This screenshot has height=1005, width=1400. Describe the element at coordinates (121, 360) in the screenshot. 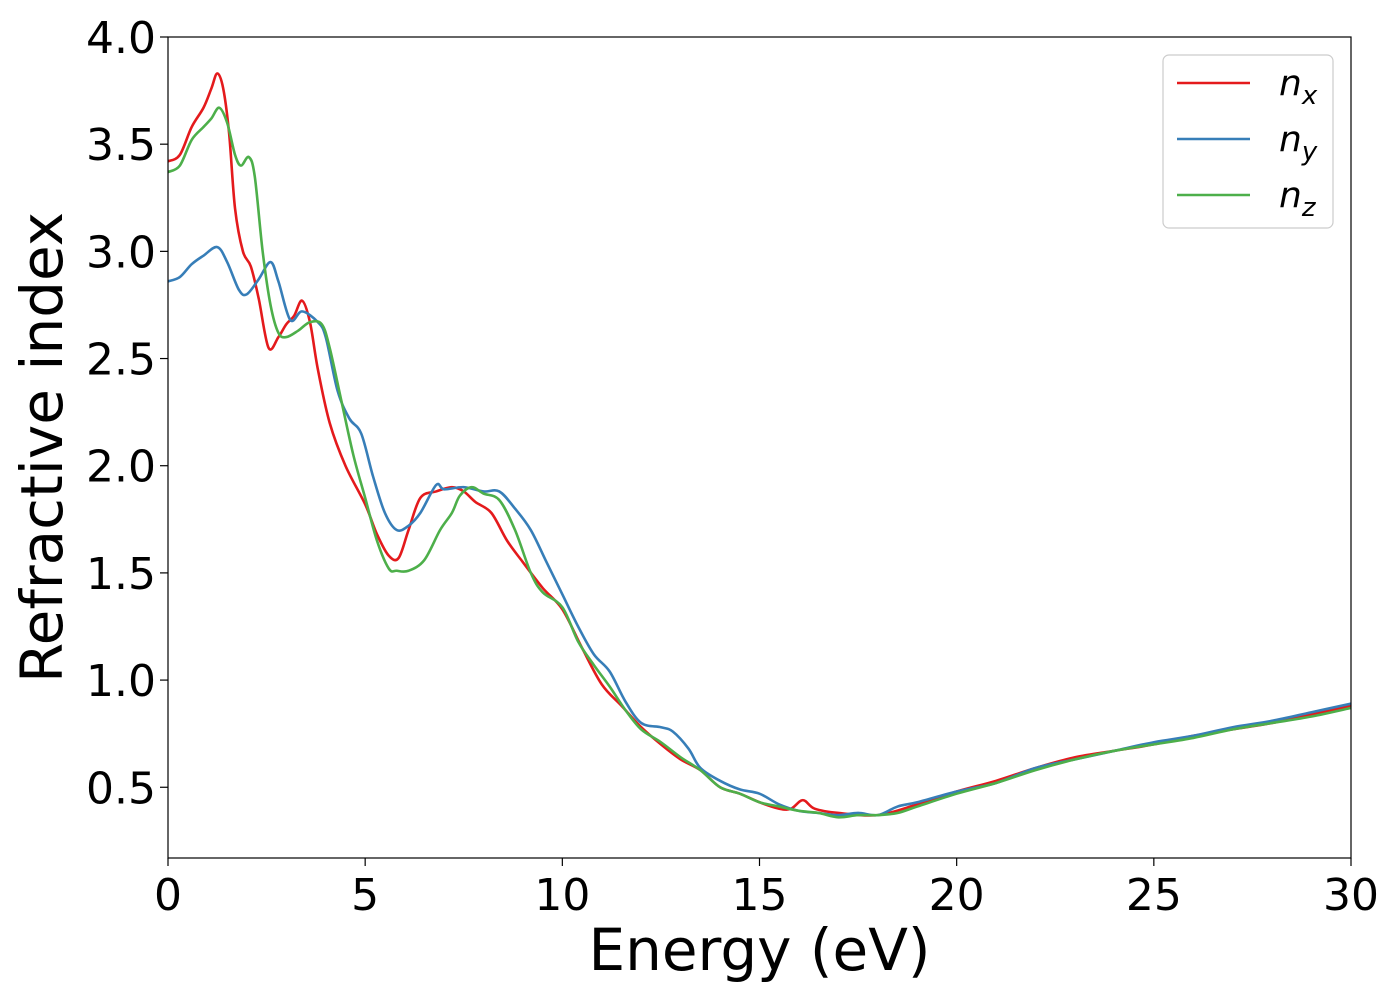

I see `y-tick-label: 2.5` at that location.